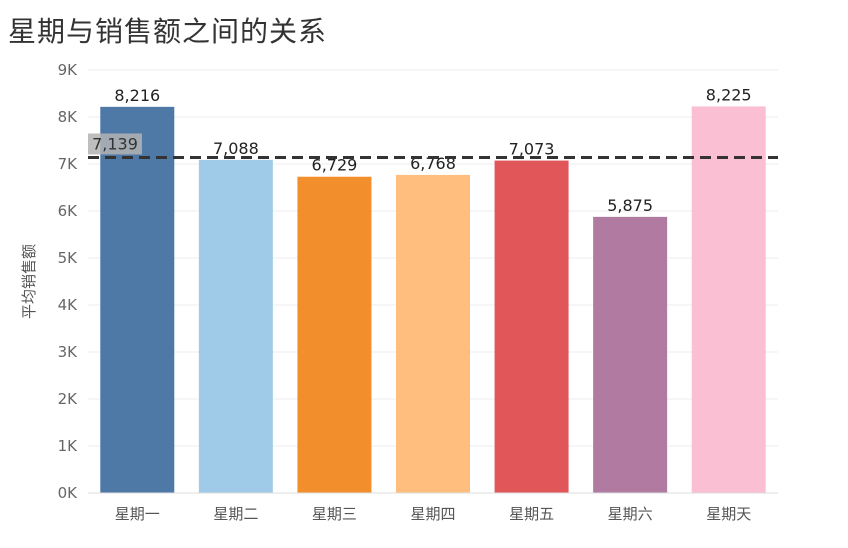 This screenshot has height=548, width=848. I want to click on bar-星期一, so click(137, 300).